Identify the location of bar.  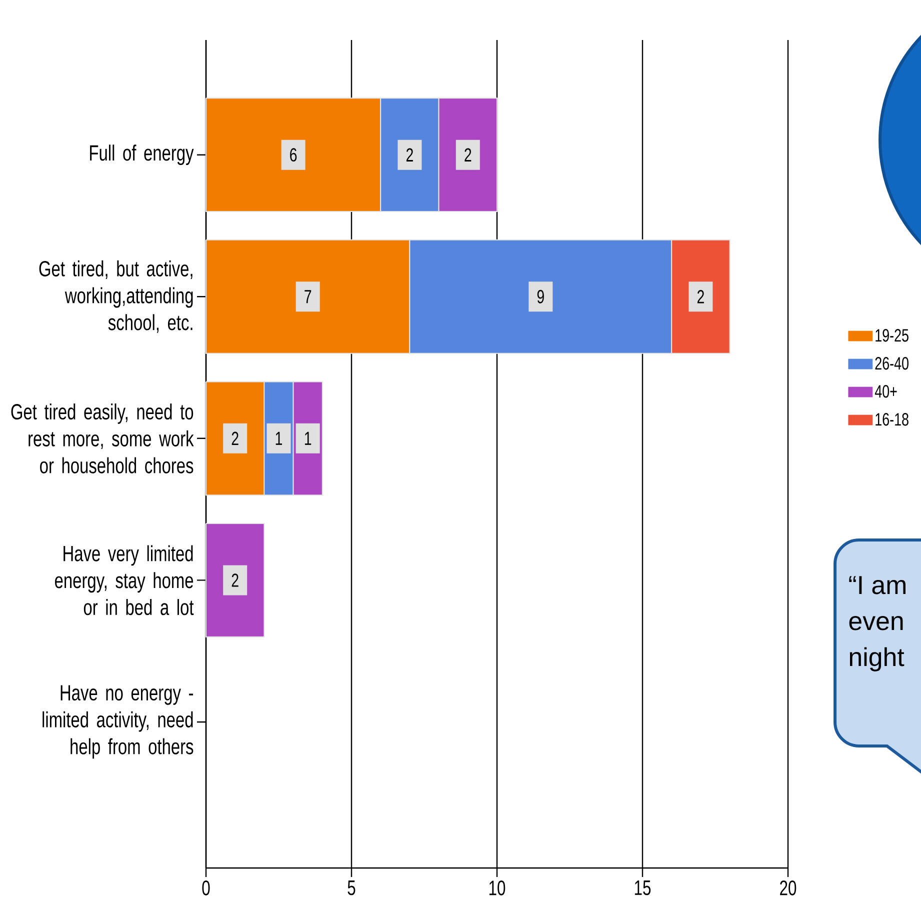
(235, 580).